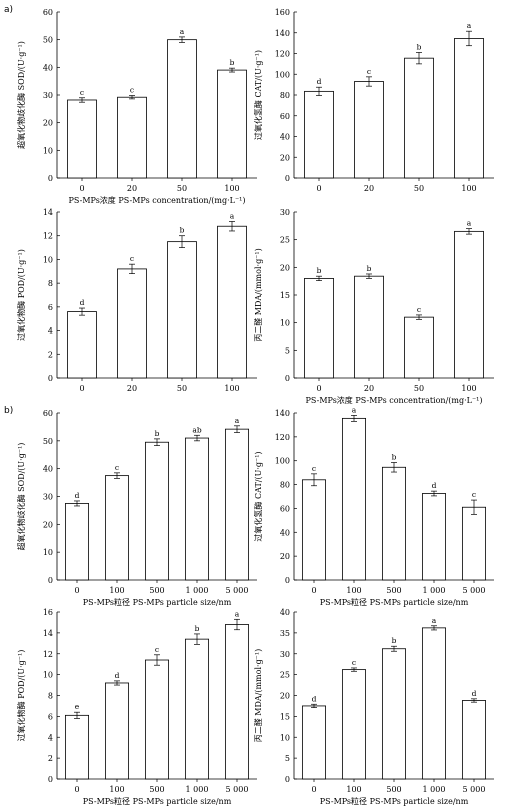 The height and width of the screenshot is (806, 511). Describe the element at coordinates (394, 602) in the screenshot. I see `x-axis-label: PS-MPs粒径 PS-MPs particle size/nm` at that location.